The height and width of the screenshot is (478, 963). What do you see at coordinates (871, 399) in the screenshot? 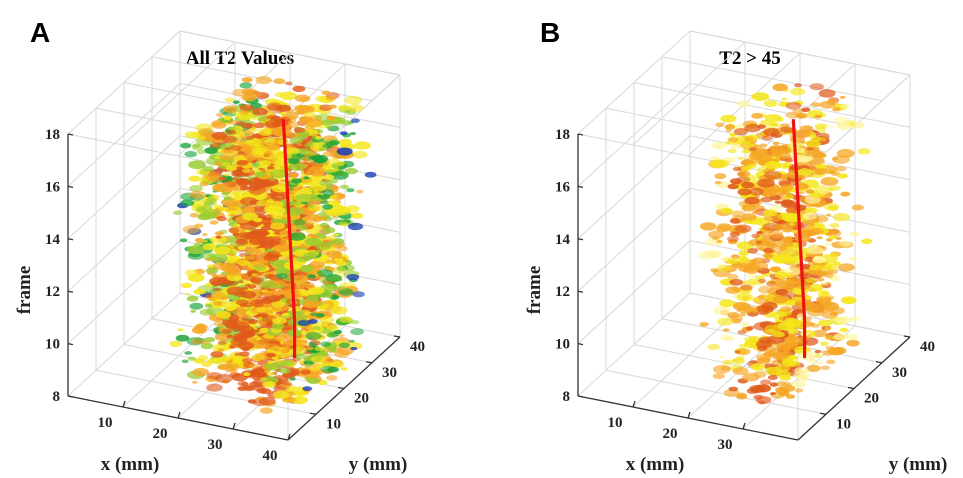
I see `y-tick-label: 20` at bounding box center [871, 399].